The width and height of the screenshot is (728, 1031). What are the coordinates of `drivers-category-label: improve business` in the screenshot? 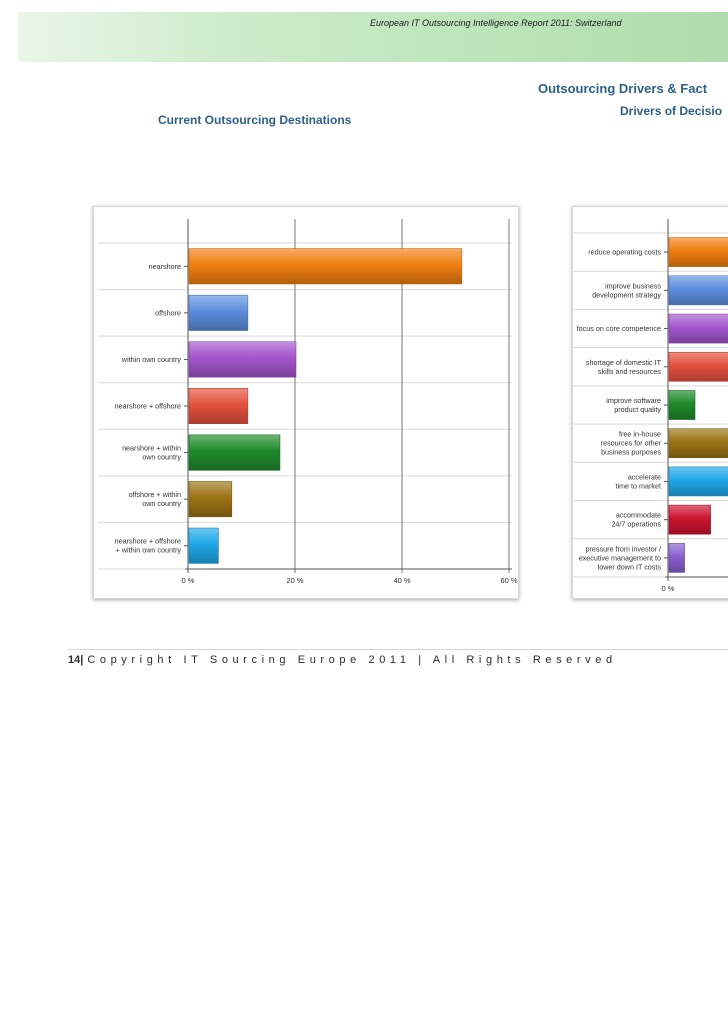 It's located at (633, 285).